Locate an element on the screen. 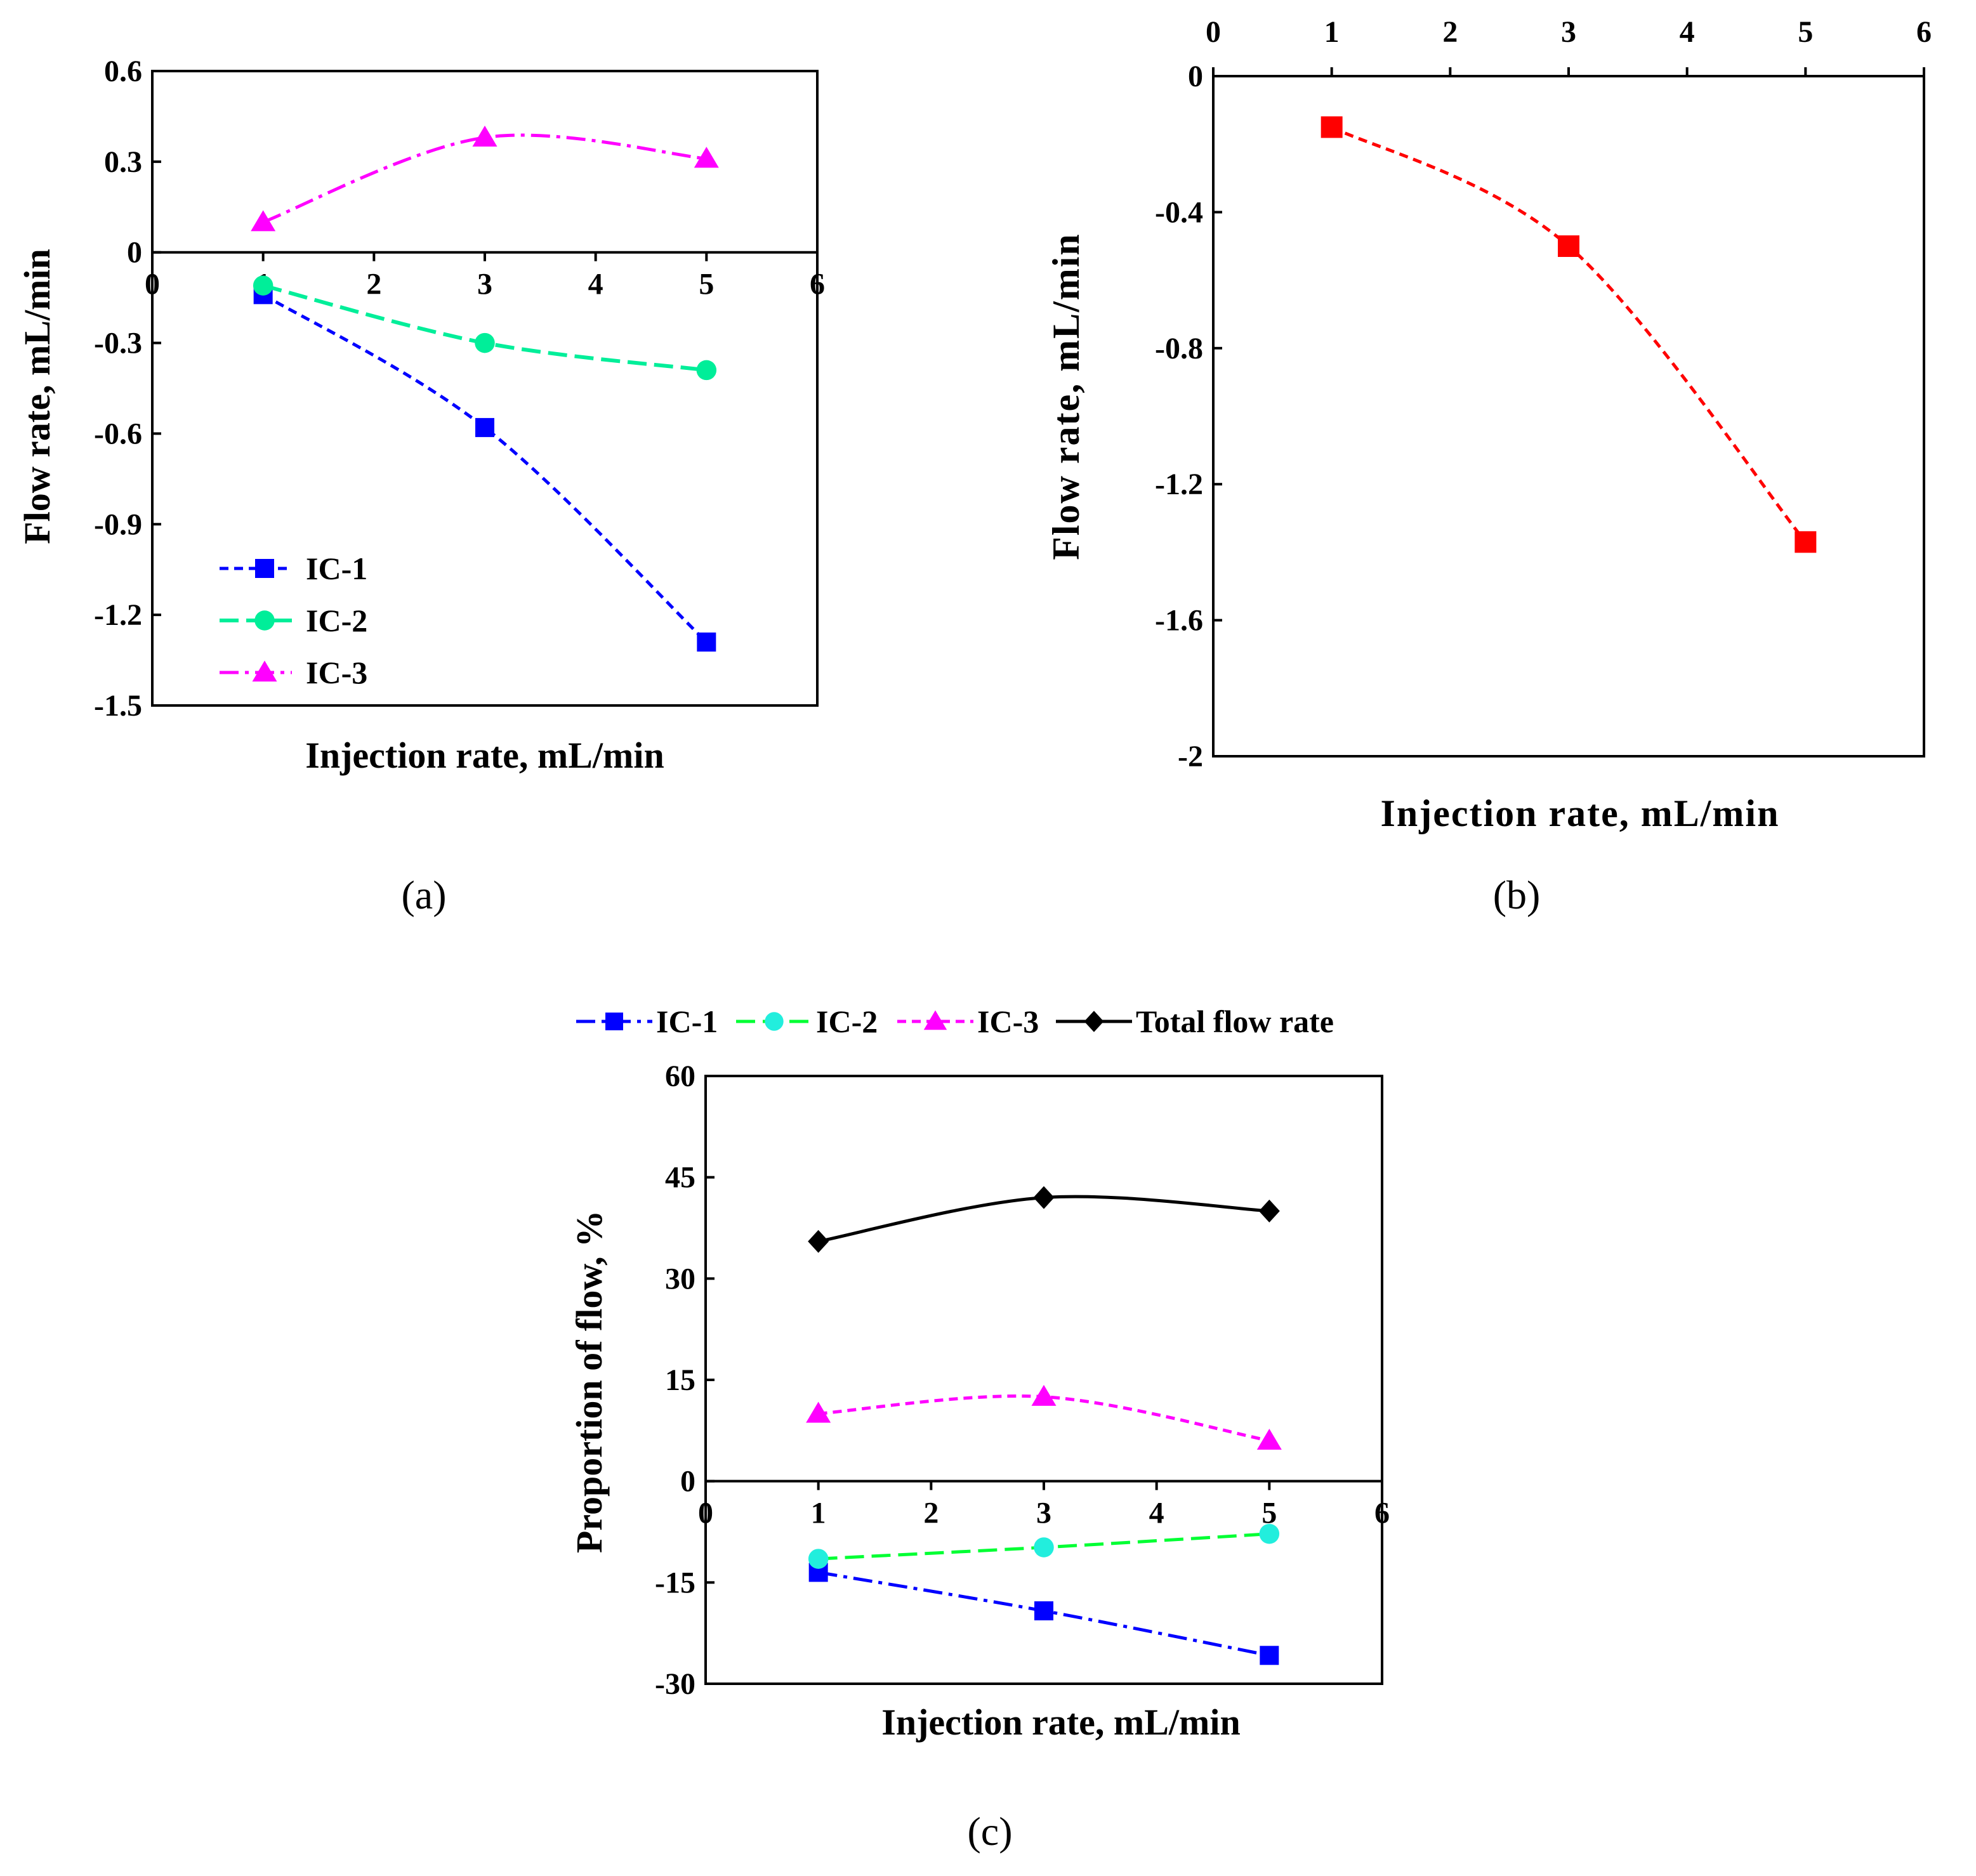 This screenshot has height=1876, width=1976. panel-b-y-tick-label: -1.6 is located at coordinates (1179, 621).